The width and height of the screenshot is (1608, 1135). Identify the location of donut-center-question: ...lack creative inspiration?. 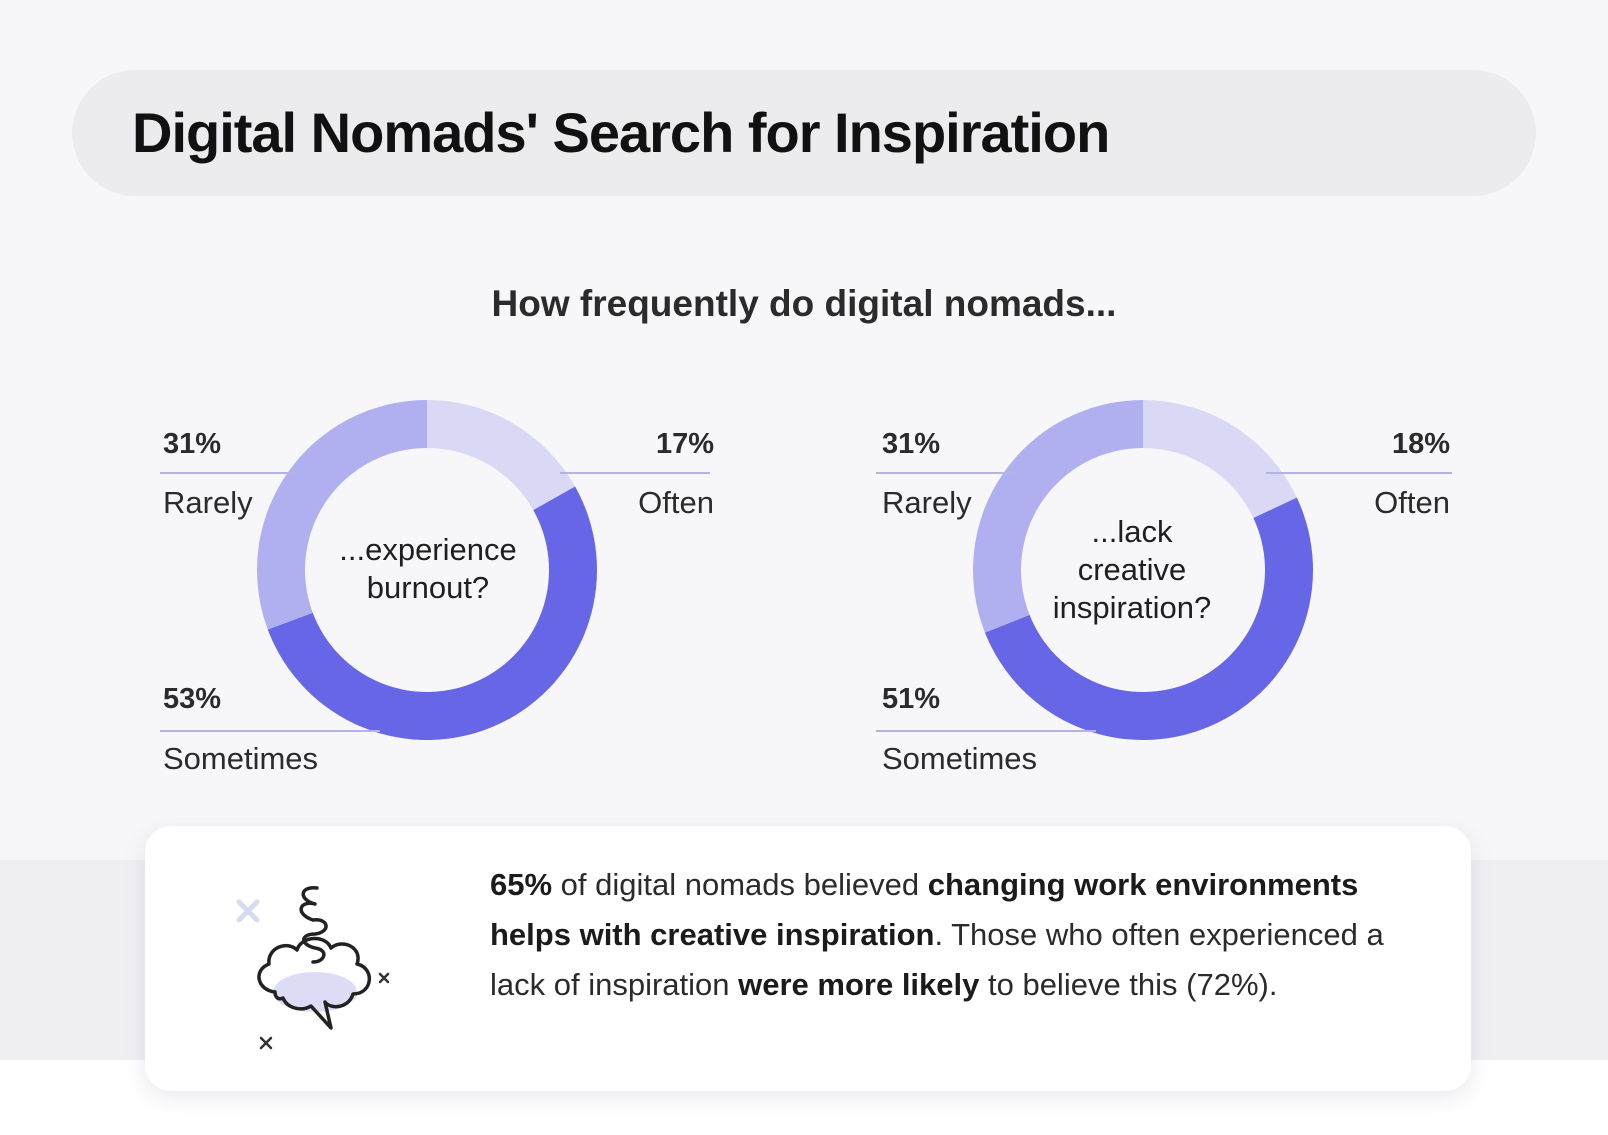
(1132, 570).